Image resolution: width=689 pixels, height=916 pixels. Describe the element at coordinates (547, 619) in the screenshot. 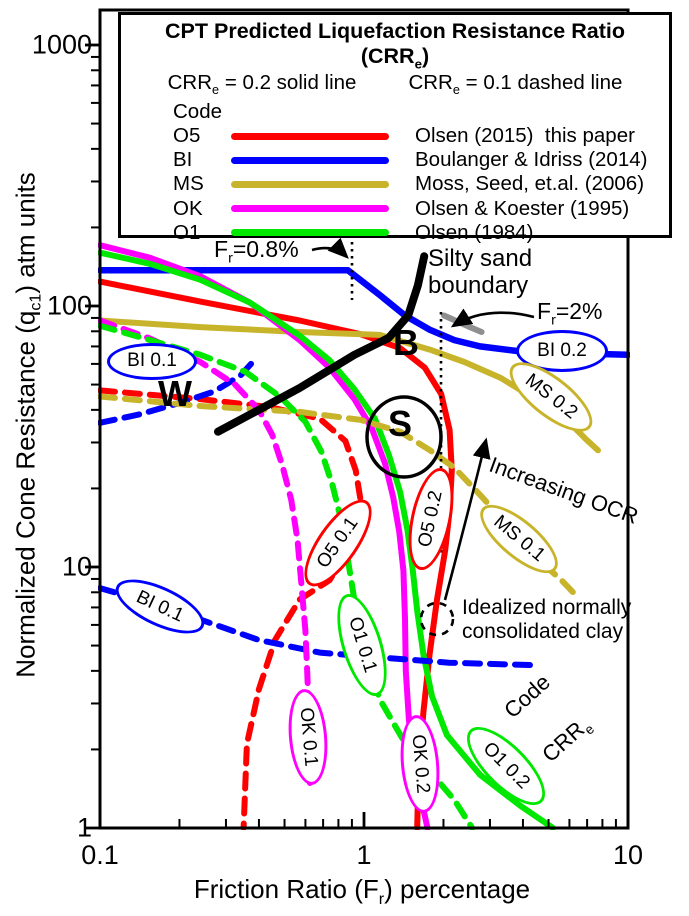

I see `idealized-clay-label: Idealized normally consolidated clay` at that location.